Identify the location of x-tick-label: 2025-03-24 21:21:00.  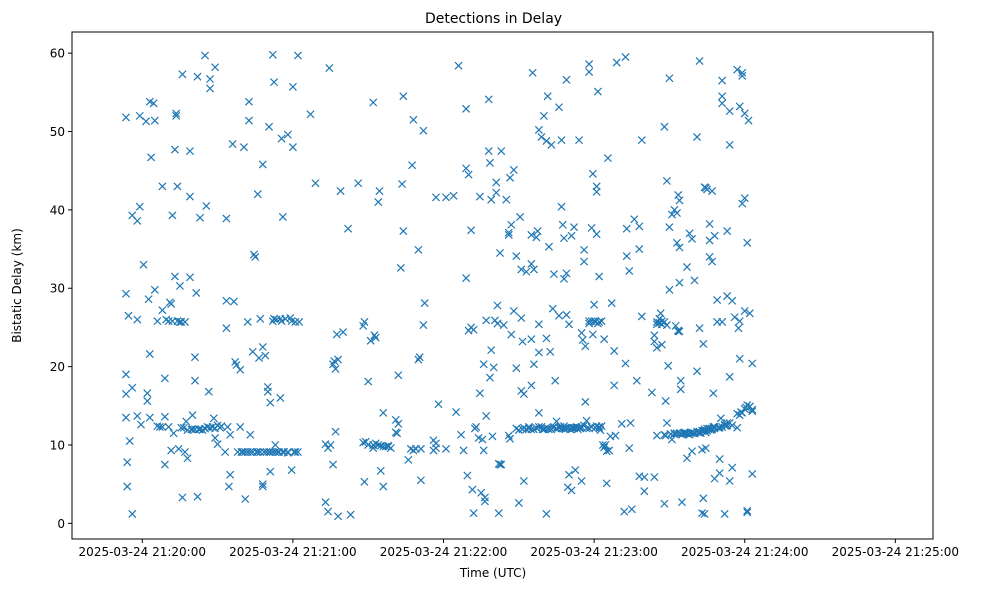
(292, 552).